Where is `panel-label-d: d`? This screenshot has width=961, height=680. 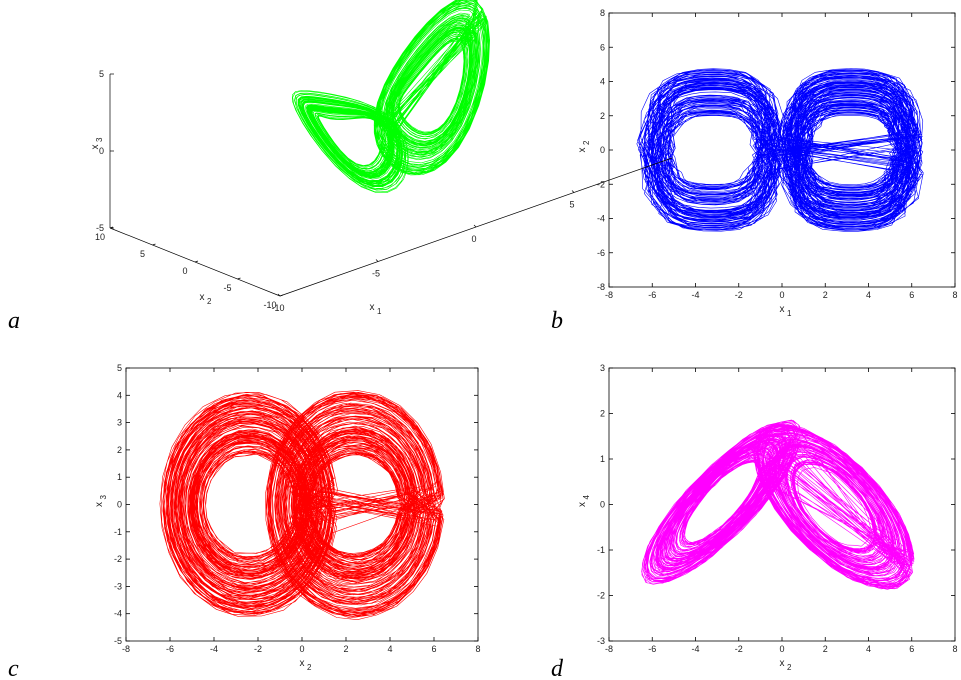
panel-label-d: d is located at coordinates (557, 668).